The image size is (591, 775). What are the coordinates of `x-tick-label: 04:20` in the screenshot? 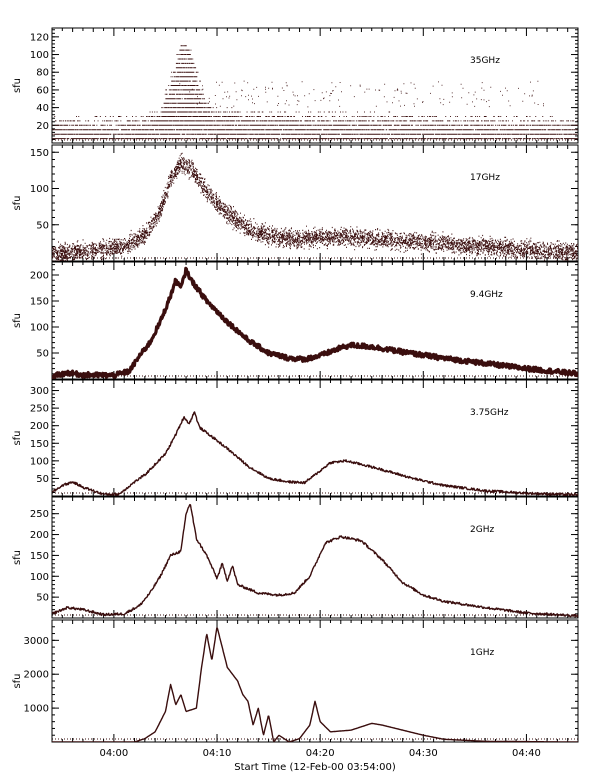 It's located at (320, 753).